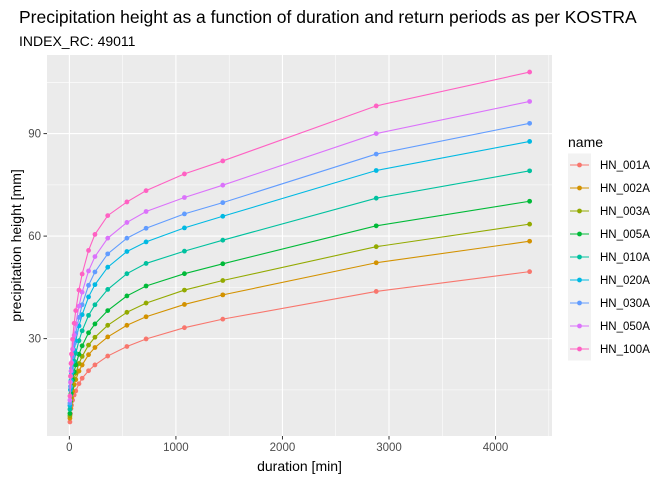 The width and height of the screenshot is (672, 480). Describe the element at coordinates (625, 212) in the screenshot. I see `legend-label: HN_003A` at that location.